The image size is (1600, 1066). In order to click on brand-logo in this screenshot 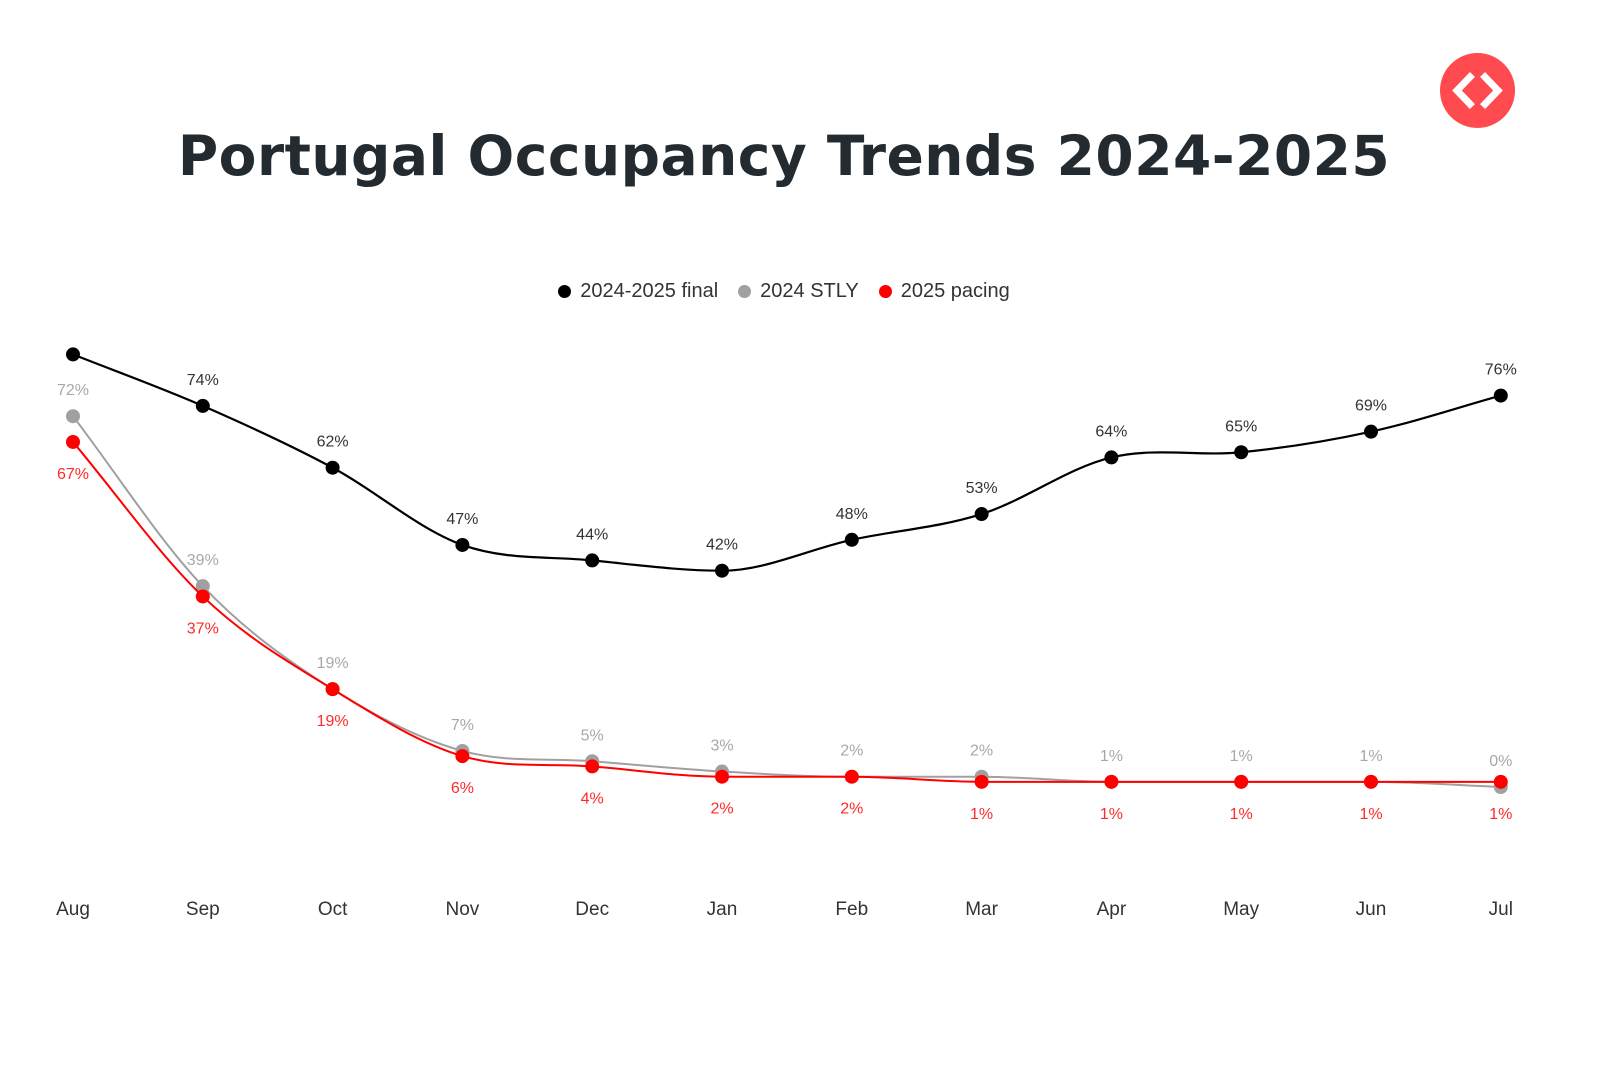, I will do `click(1477, 90)`.